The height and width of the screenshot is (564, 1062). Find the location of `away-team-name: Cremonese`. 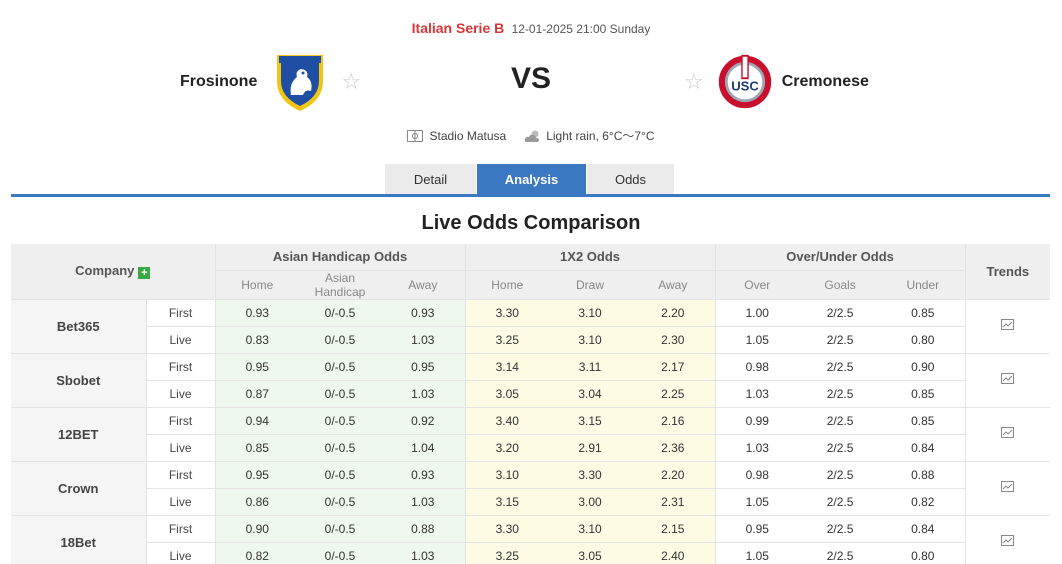

away-team-name: Cremonese is located at coordinates (825, 81).